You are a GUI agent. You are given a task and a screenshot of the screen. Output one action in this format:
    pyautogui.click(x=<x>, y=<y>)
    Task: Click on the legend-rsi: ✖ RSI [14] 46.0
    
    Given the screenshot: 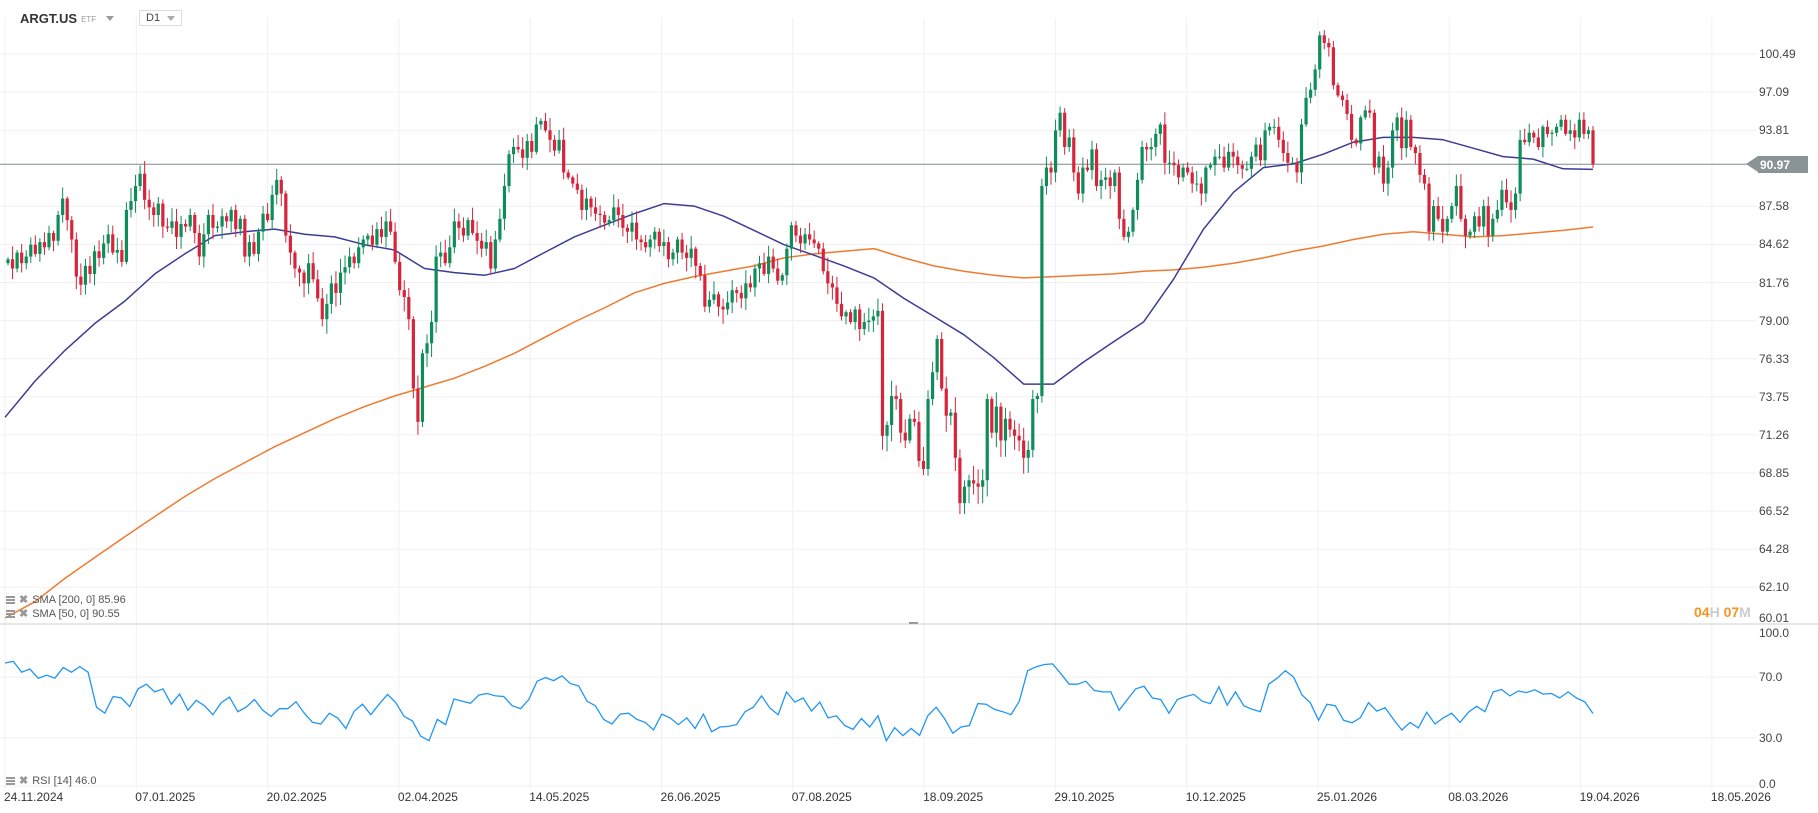 What is the action you would take?
    pyautogui.click(x=51, y=780)
    